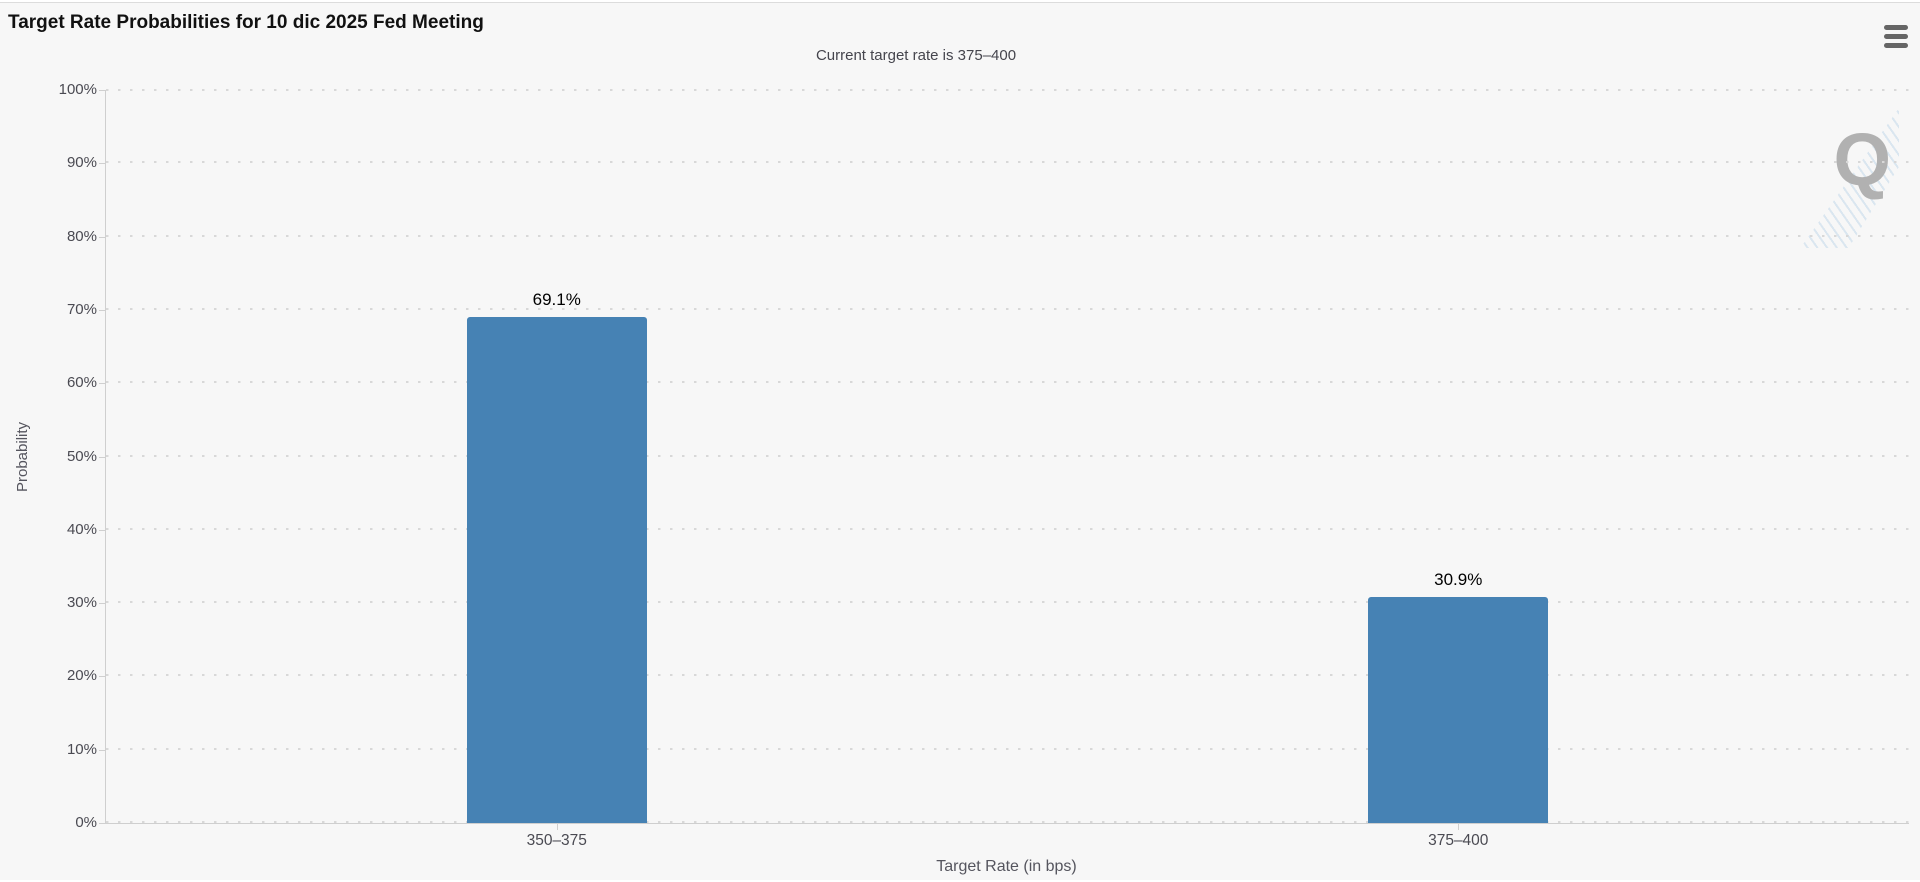  What do you see at coordinates (81, 676) in the screenshot?
I see `y-axis-tick-label: 20%` at bounding box center [81, 676].